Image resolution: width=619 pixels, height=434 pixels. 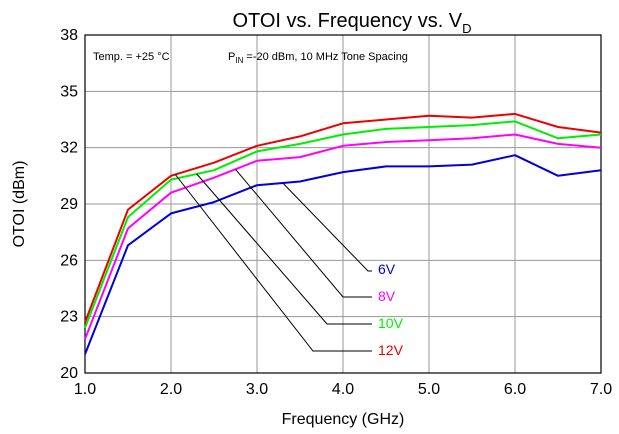 What do you see at coordinates (466, 28) in the screenshot?
I see `chart-title-subscript: D` at bounding box center [466, 28].